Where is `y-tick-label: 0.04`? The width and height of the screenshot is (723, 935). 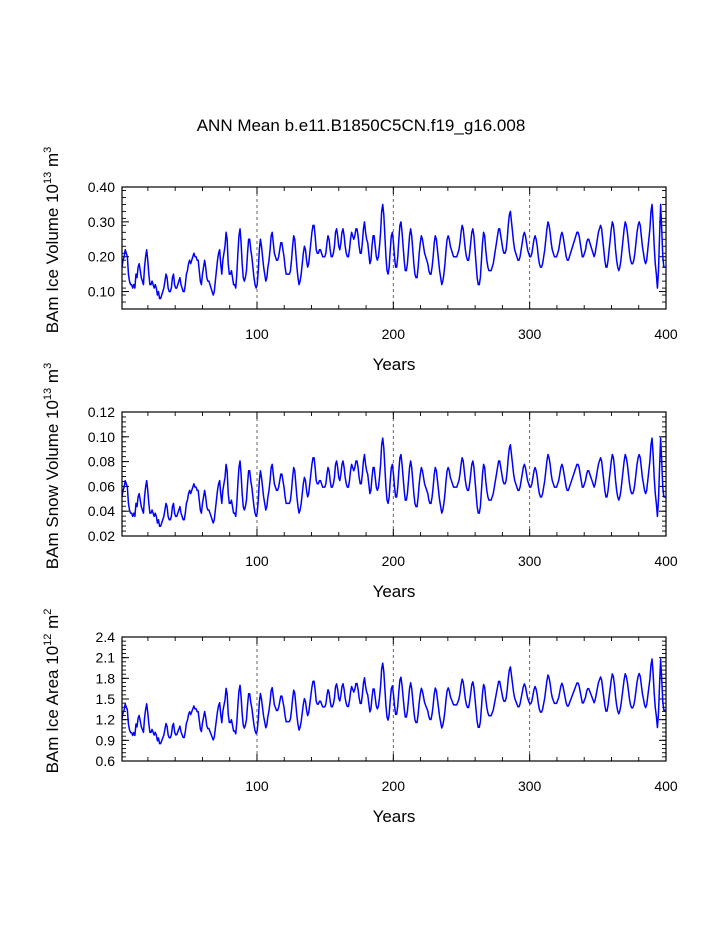
y-tick-label: 0.04 is located at coordinates (101, 511).